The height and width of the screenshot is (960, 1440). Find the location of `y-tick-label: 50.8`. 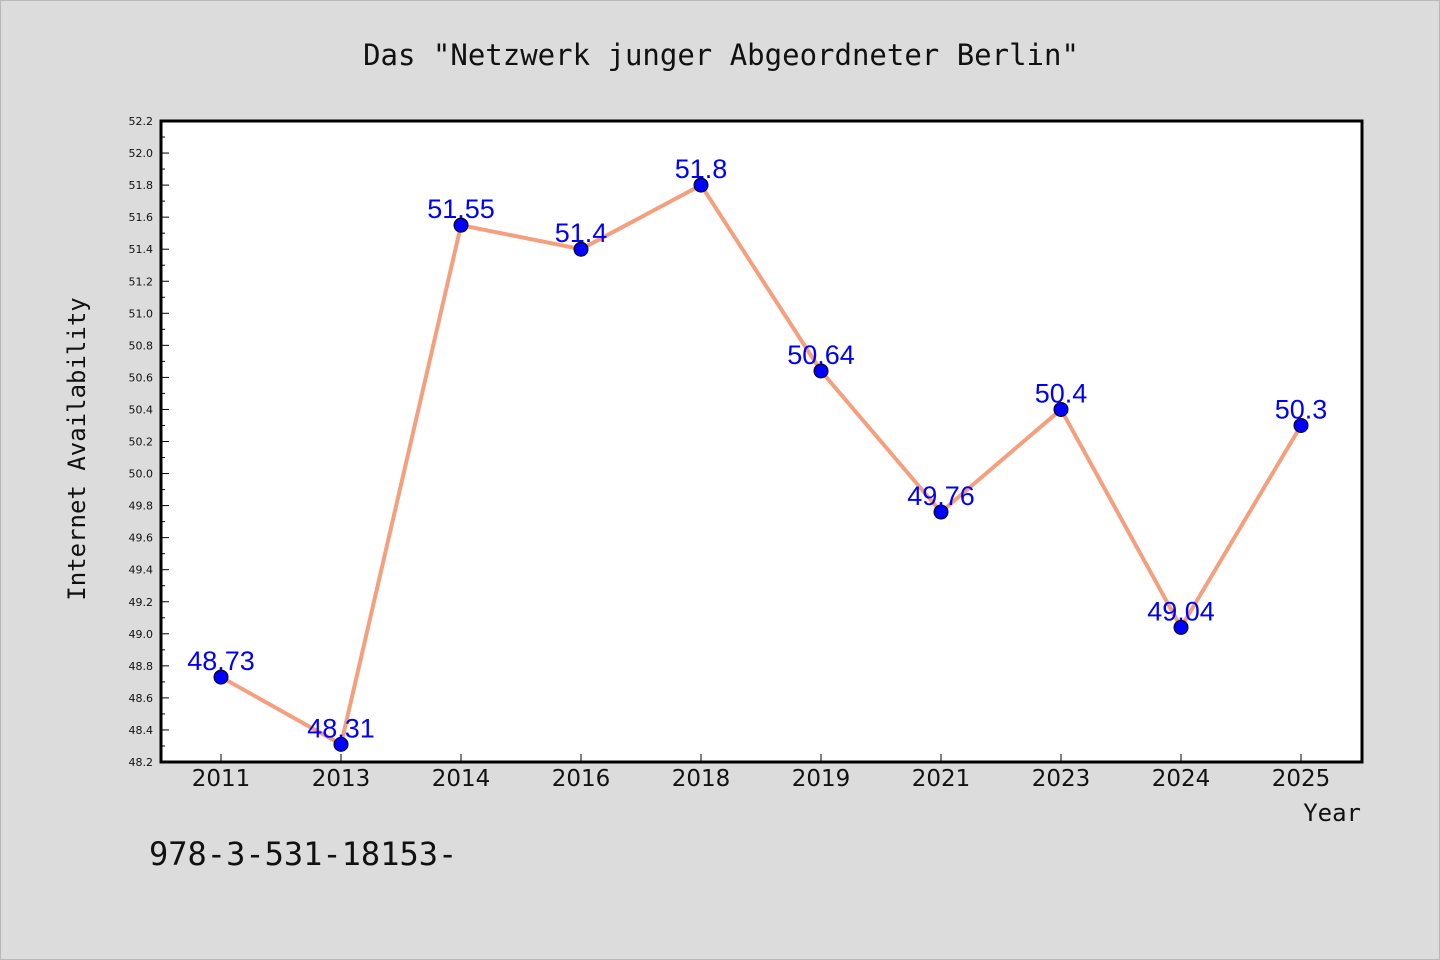

y-tick-label: 50.8 is located at coordinates (141, 345).